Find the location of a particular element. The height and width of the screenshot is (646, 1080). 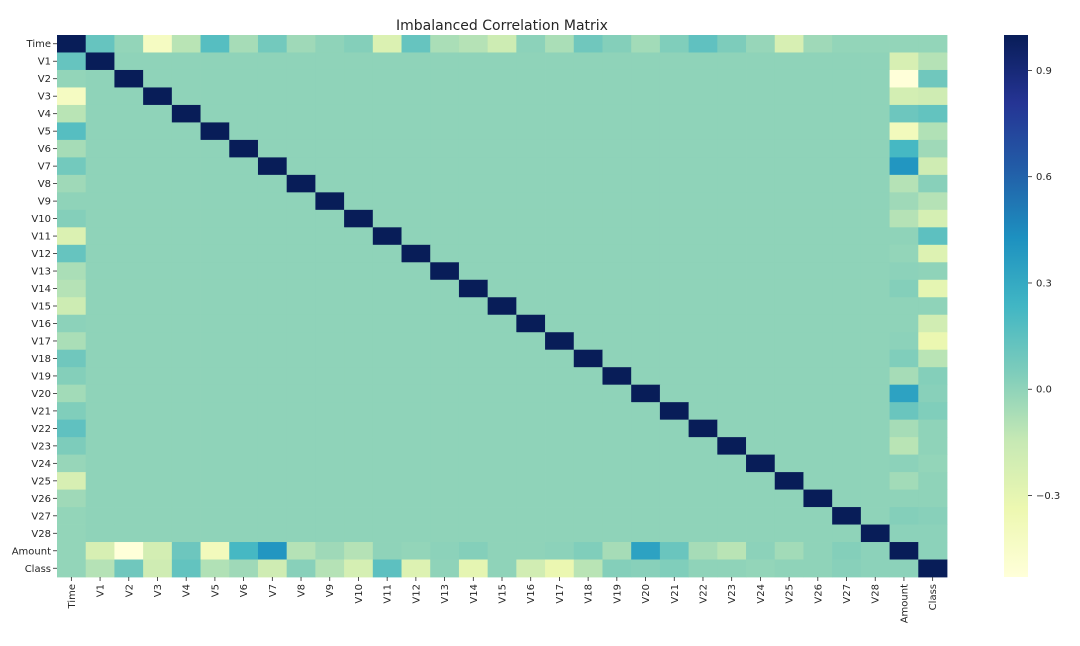

x-tick-label: V5 is located at coordinates (215, 590).